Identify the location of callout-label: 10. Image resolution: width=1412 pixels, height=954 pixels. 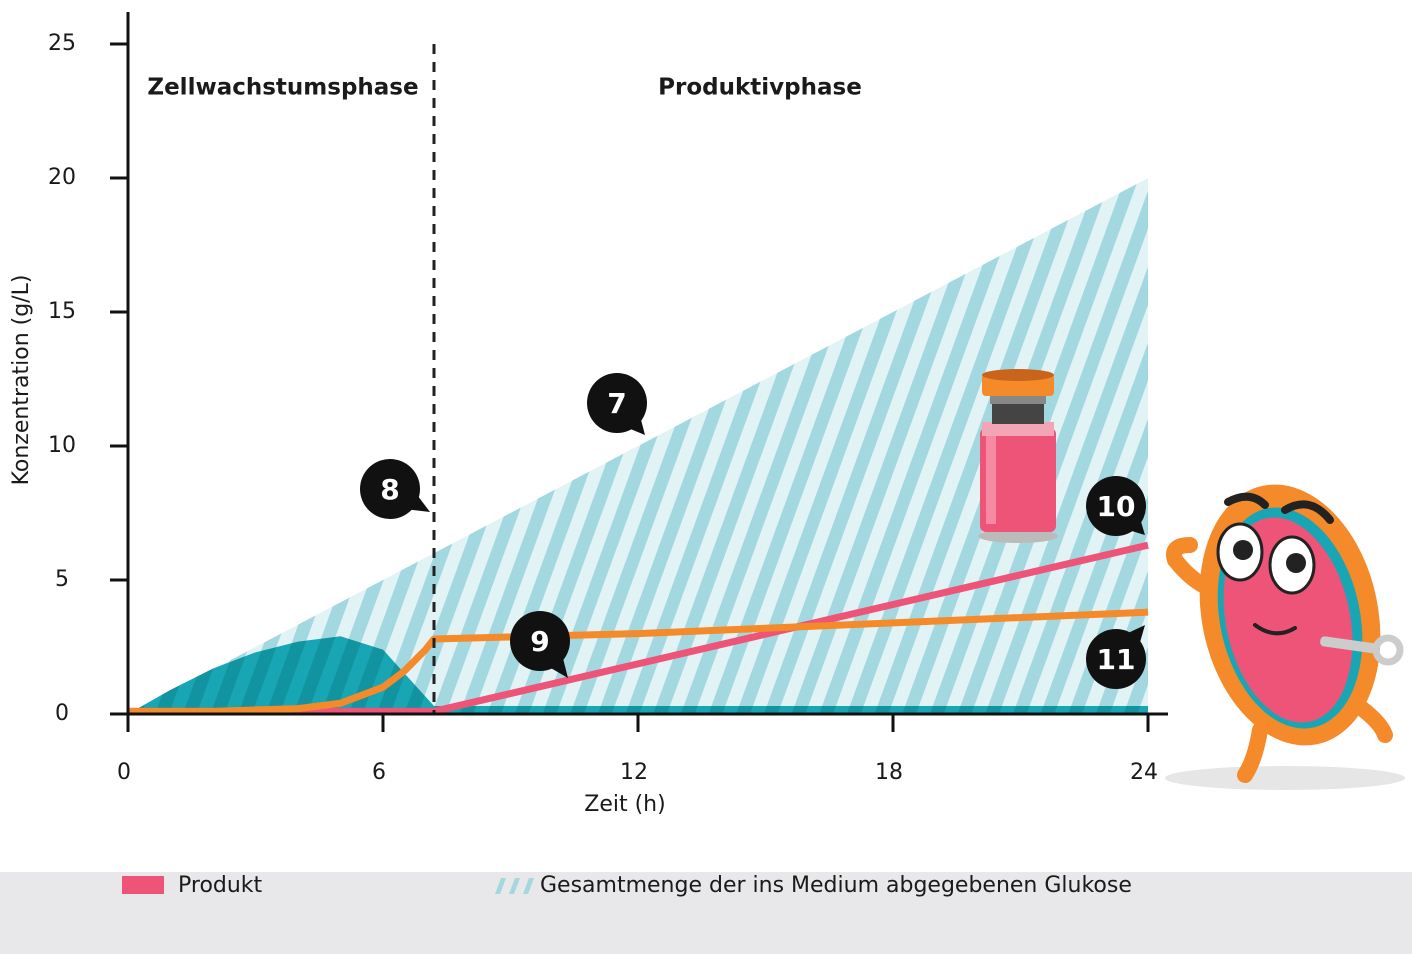
(1116, 506).